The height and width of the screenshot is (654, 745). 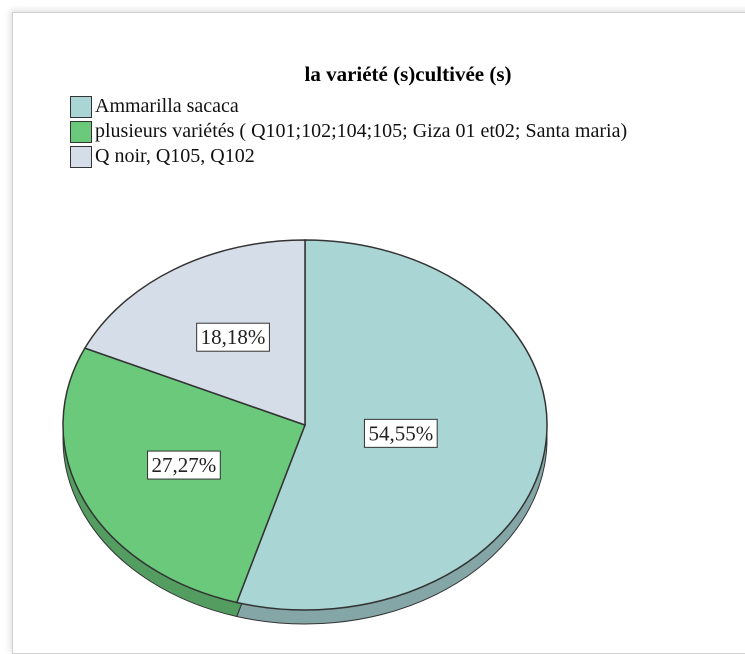 What do you see at coordinates (194, 333) in the screenshot?
I see `slice` at bounding box center [194, 333].